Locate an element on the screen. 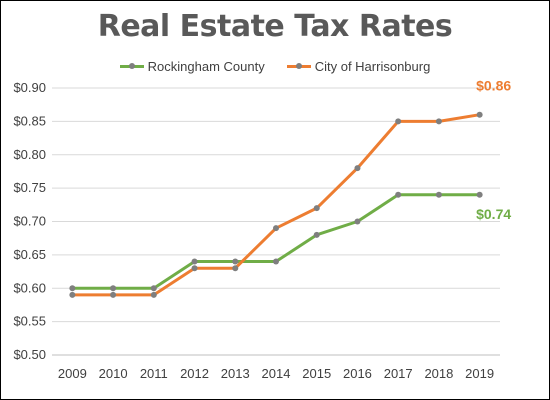 Image resolution: width=550 pixels, height=400 pixels. y-tick-label: $0.55 is located at coordinates (29, 321).